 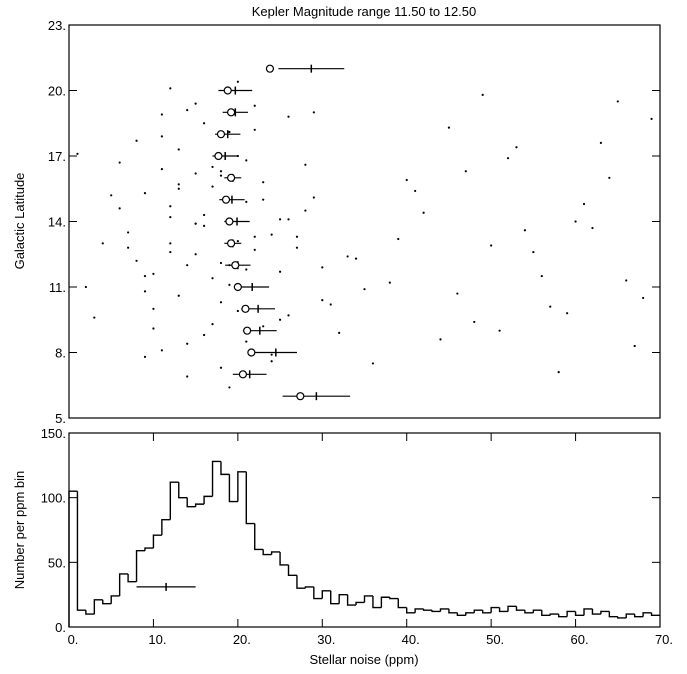 What do you see at coordinates (364, 11) in the screenshot?
I see `chart-title: Kepler Magnitude range 11.50 to 12.50` at bounding box center [364, 11].